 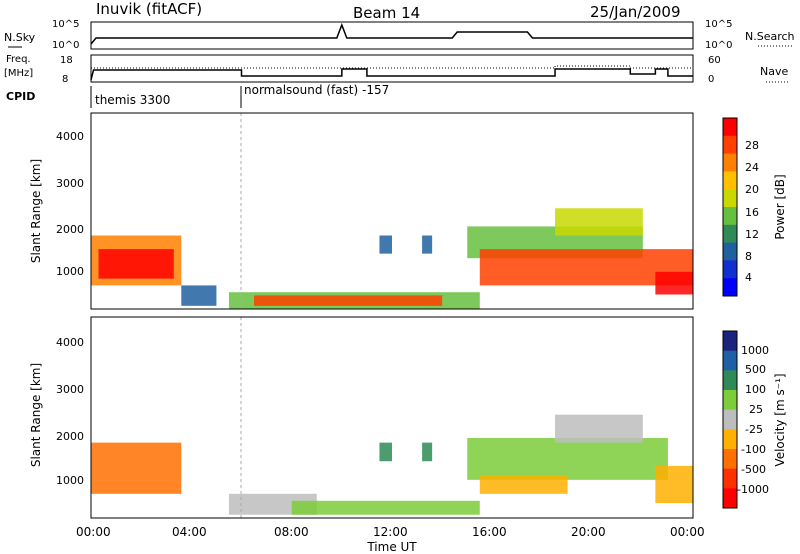 I want to click on power-ylabel: Slant Range [km], so click(x=36, y=211).